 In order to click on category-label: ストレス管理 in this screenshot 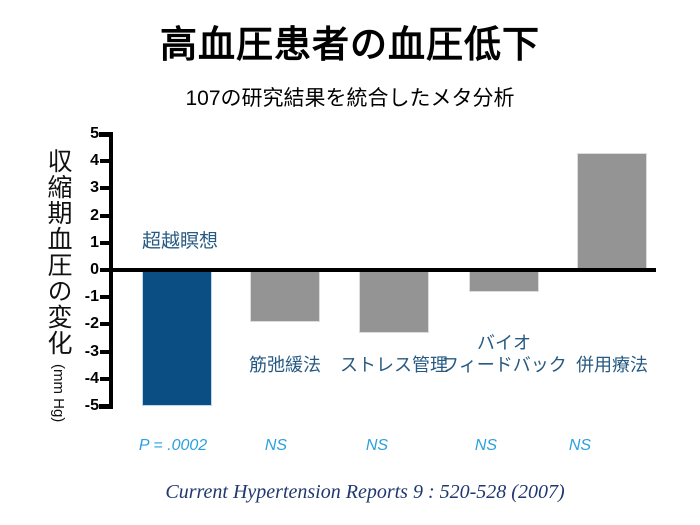, I will do `click(394, 365)`.